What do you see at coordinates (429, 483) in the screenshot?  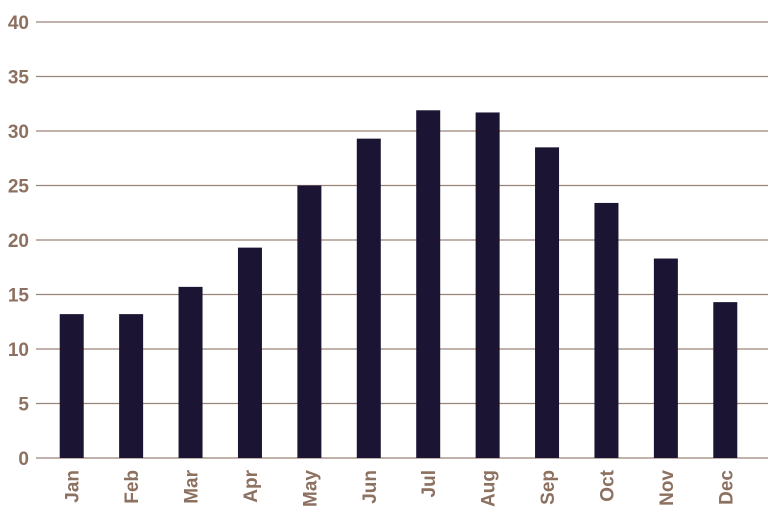 I see `x-tick-label: Jul` at bounding box center [429, 483].